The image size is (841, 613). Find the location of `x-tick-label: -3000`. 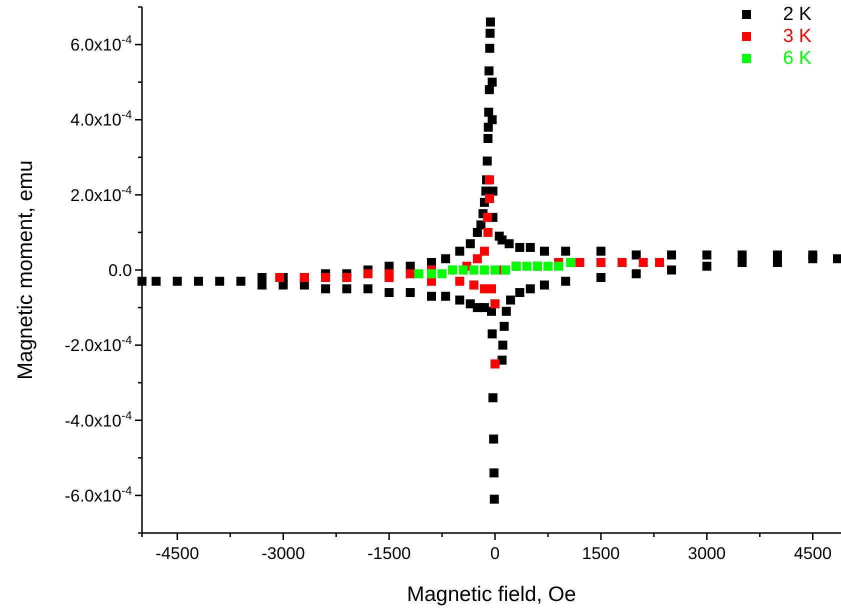

x-tick-label: -3000 is located at coordinates (283, 553).